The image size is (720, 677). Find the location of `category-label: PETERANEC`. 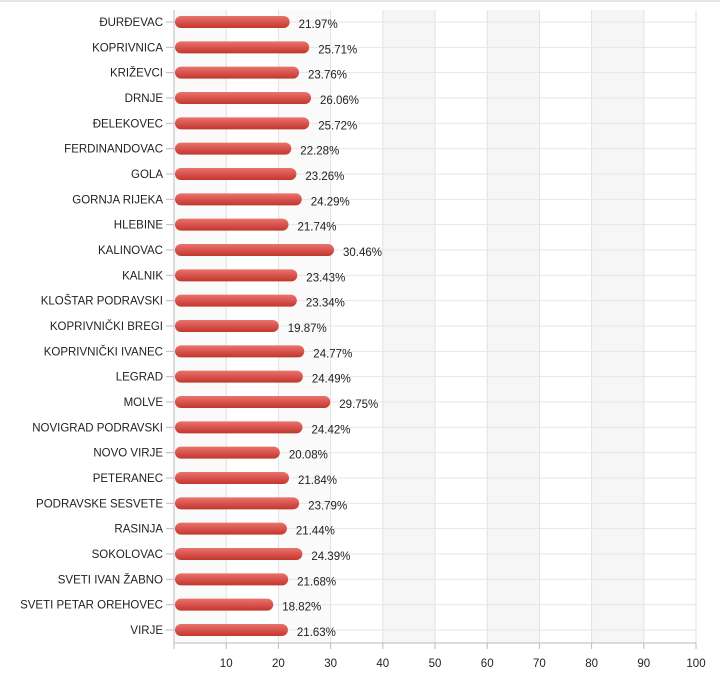

category-label: PETERANEC is located at coordinates (128, 479).